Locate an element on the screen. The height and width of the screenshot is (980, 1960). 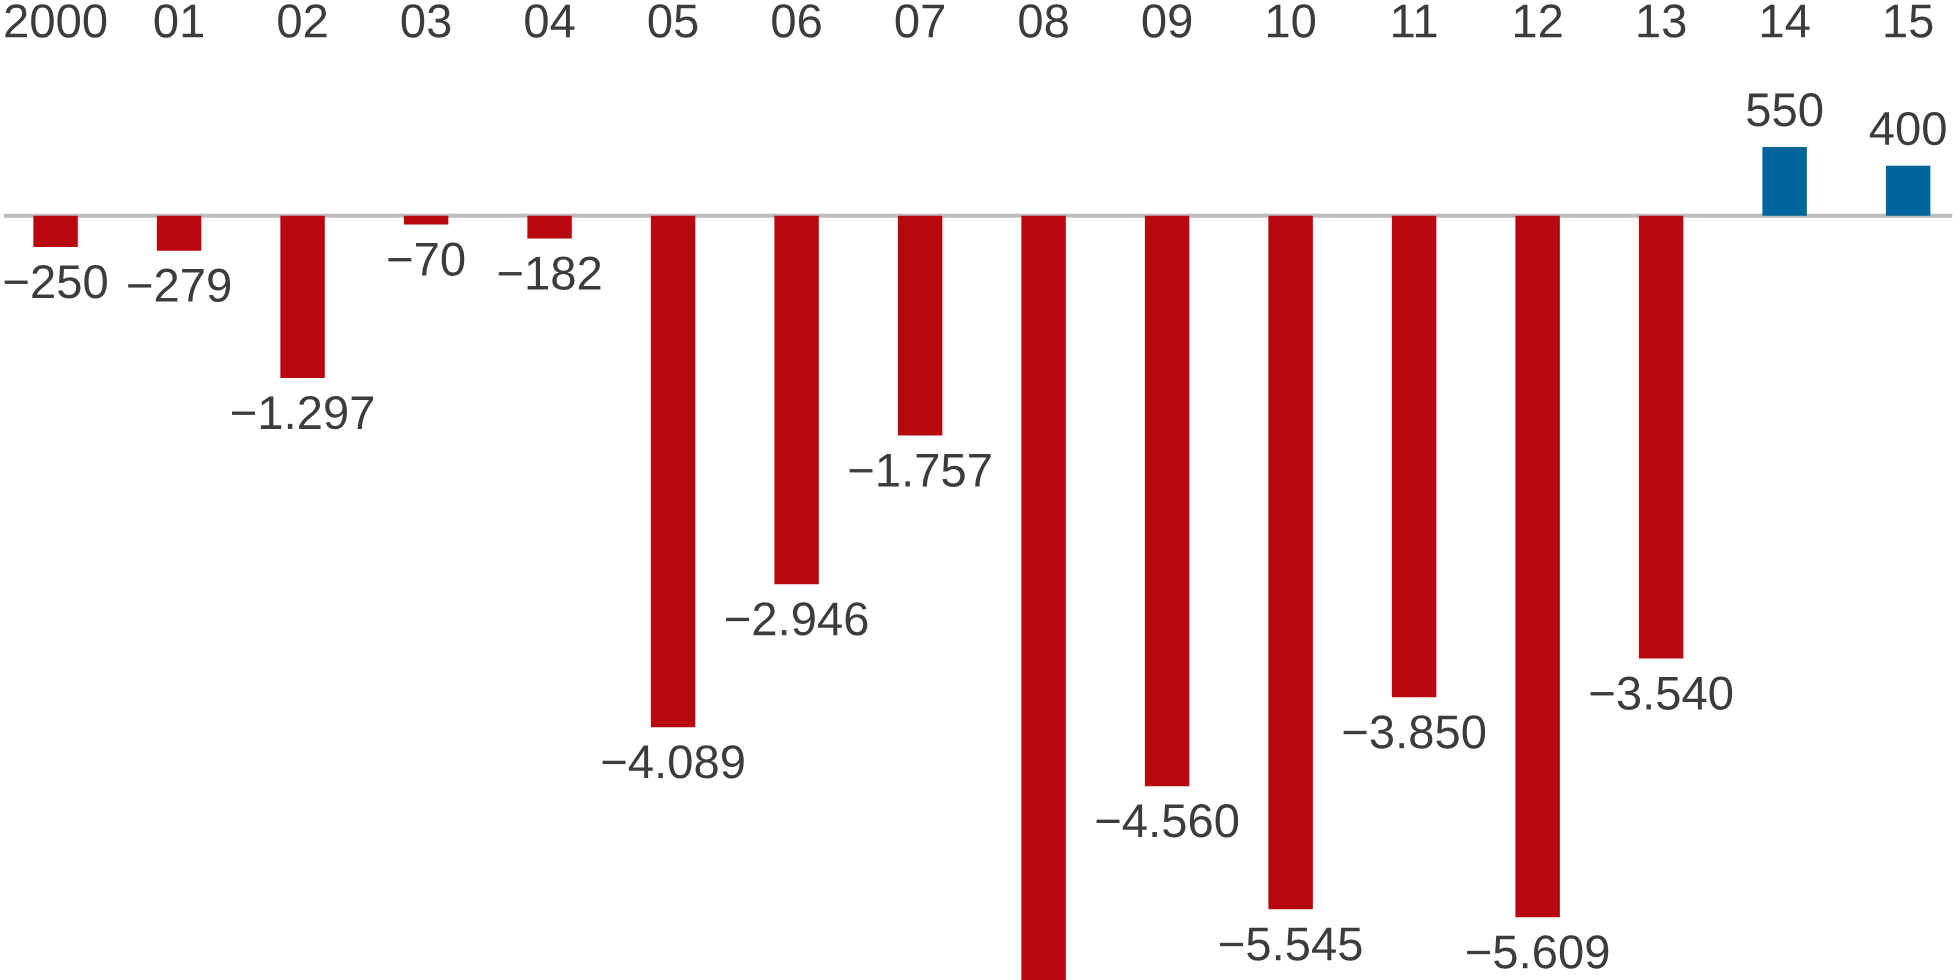
x-tick-label: 09 is located at coordinates (1167, 21).